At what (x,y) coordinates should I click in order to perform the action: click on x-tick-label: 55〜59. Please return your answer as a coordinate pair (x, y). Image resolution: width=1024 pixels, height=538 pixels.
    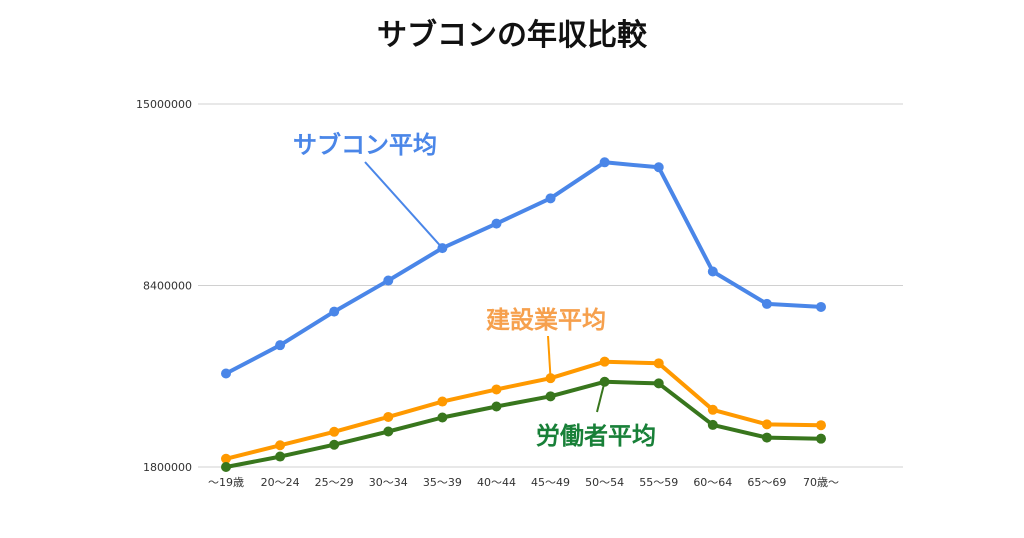
    Looking at the image, I should click on (658, 482).